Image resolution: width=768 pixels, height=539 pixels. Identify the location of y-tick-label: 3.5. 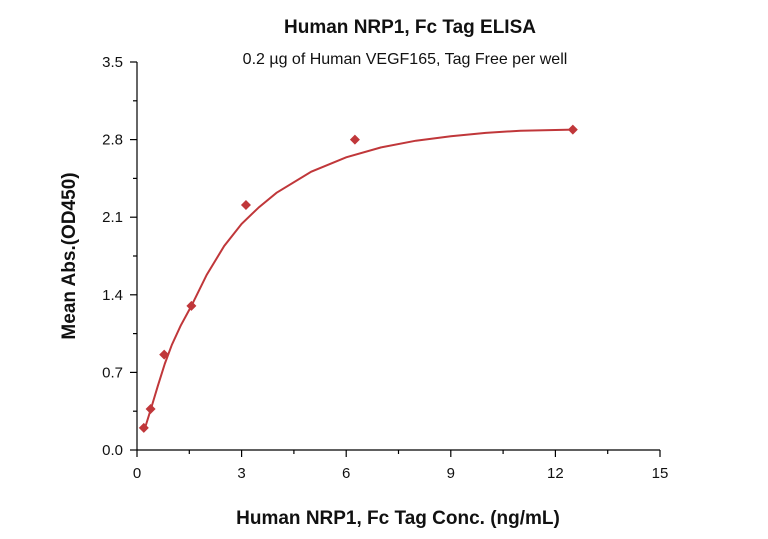
(112, 62).